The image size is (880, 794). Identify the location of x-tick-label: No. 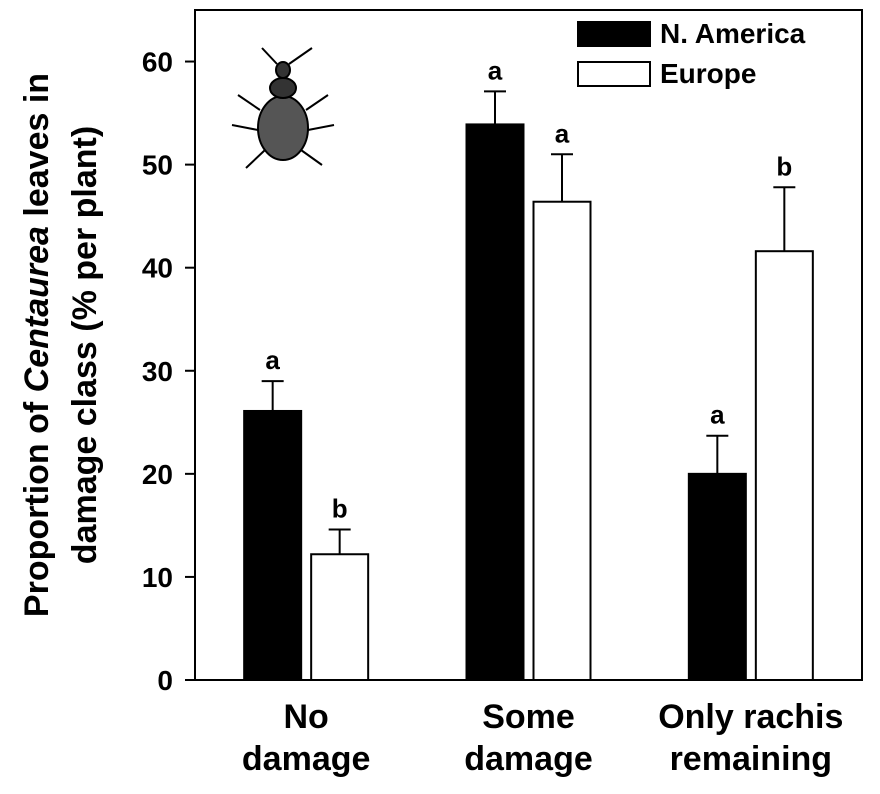
(306, 717).